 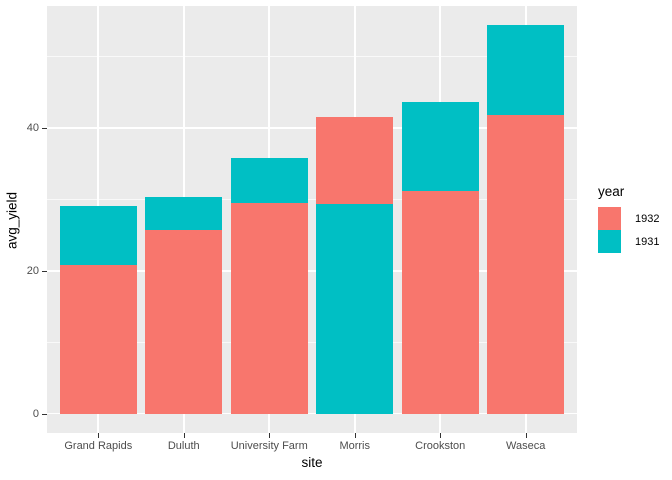 What do you see at coordinates (99, 435) in the screenshot?
I see `x-tick-mark-grand-rapids` at bounding box center [99, 435].